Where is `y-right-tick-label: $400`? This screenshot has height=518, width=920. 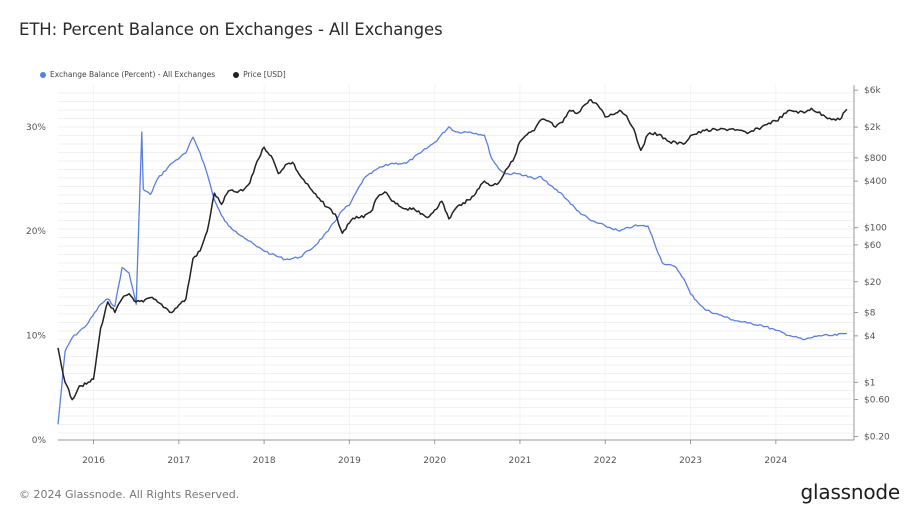
y-right-tick-label: $400 is located at coordinates (875, 182).